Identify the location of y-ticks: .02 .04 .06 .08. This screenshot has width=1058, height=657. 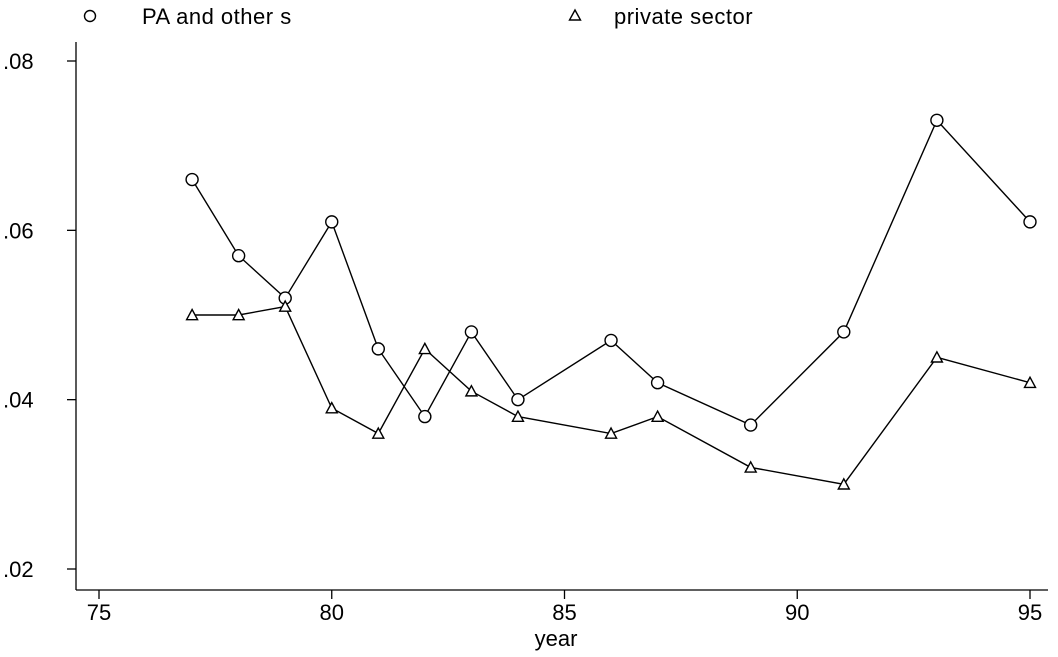
(39, 315).